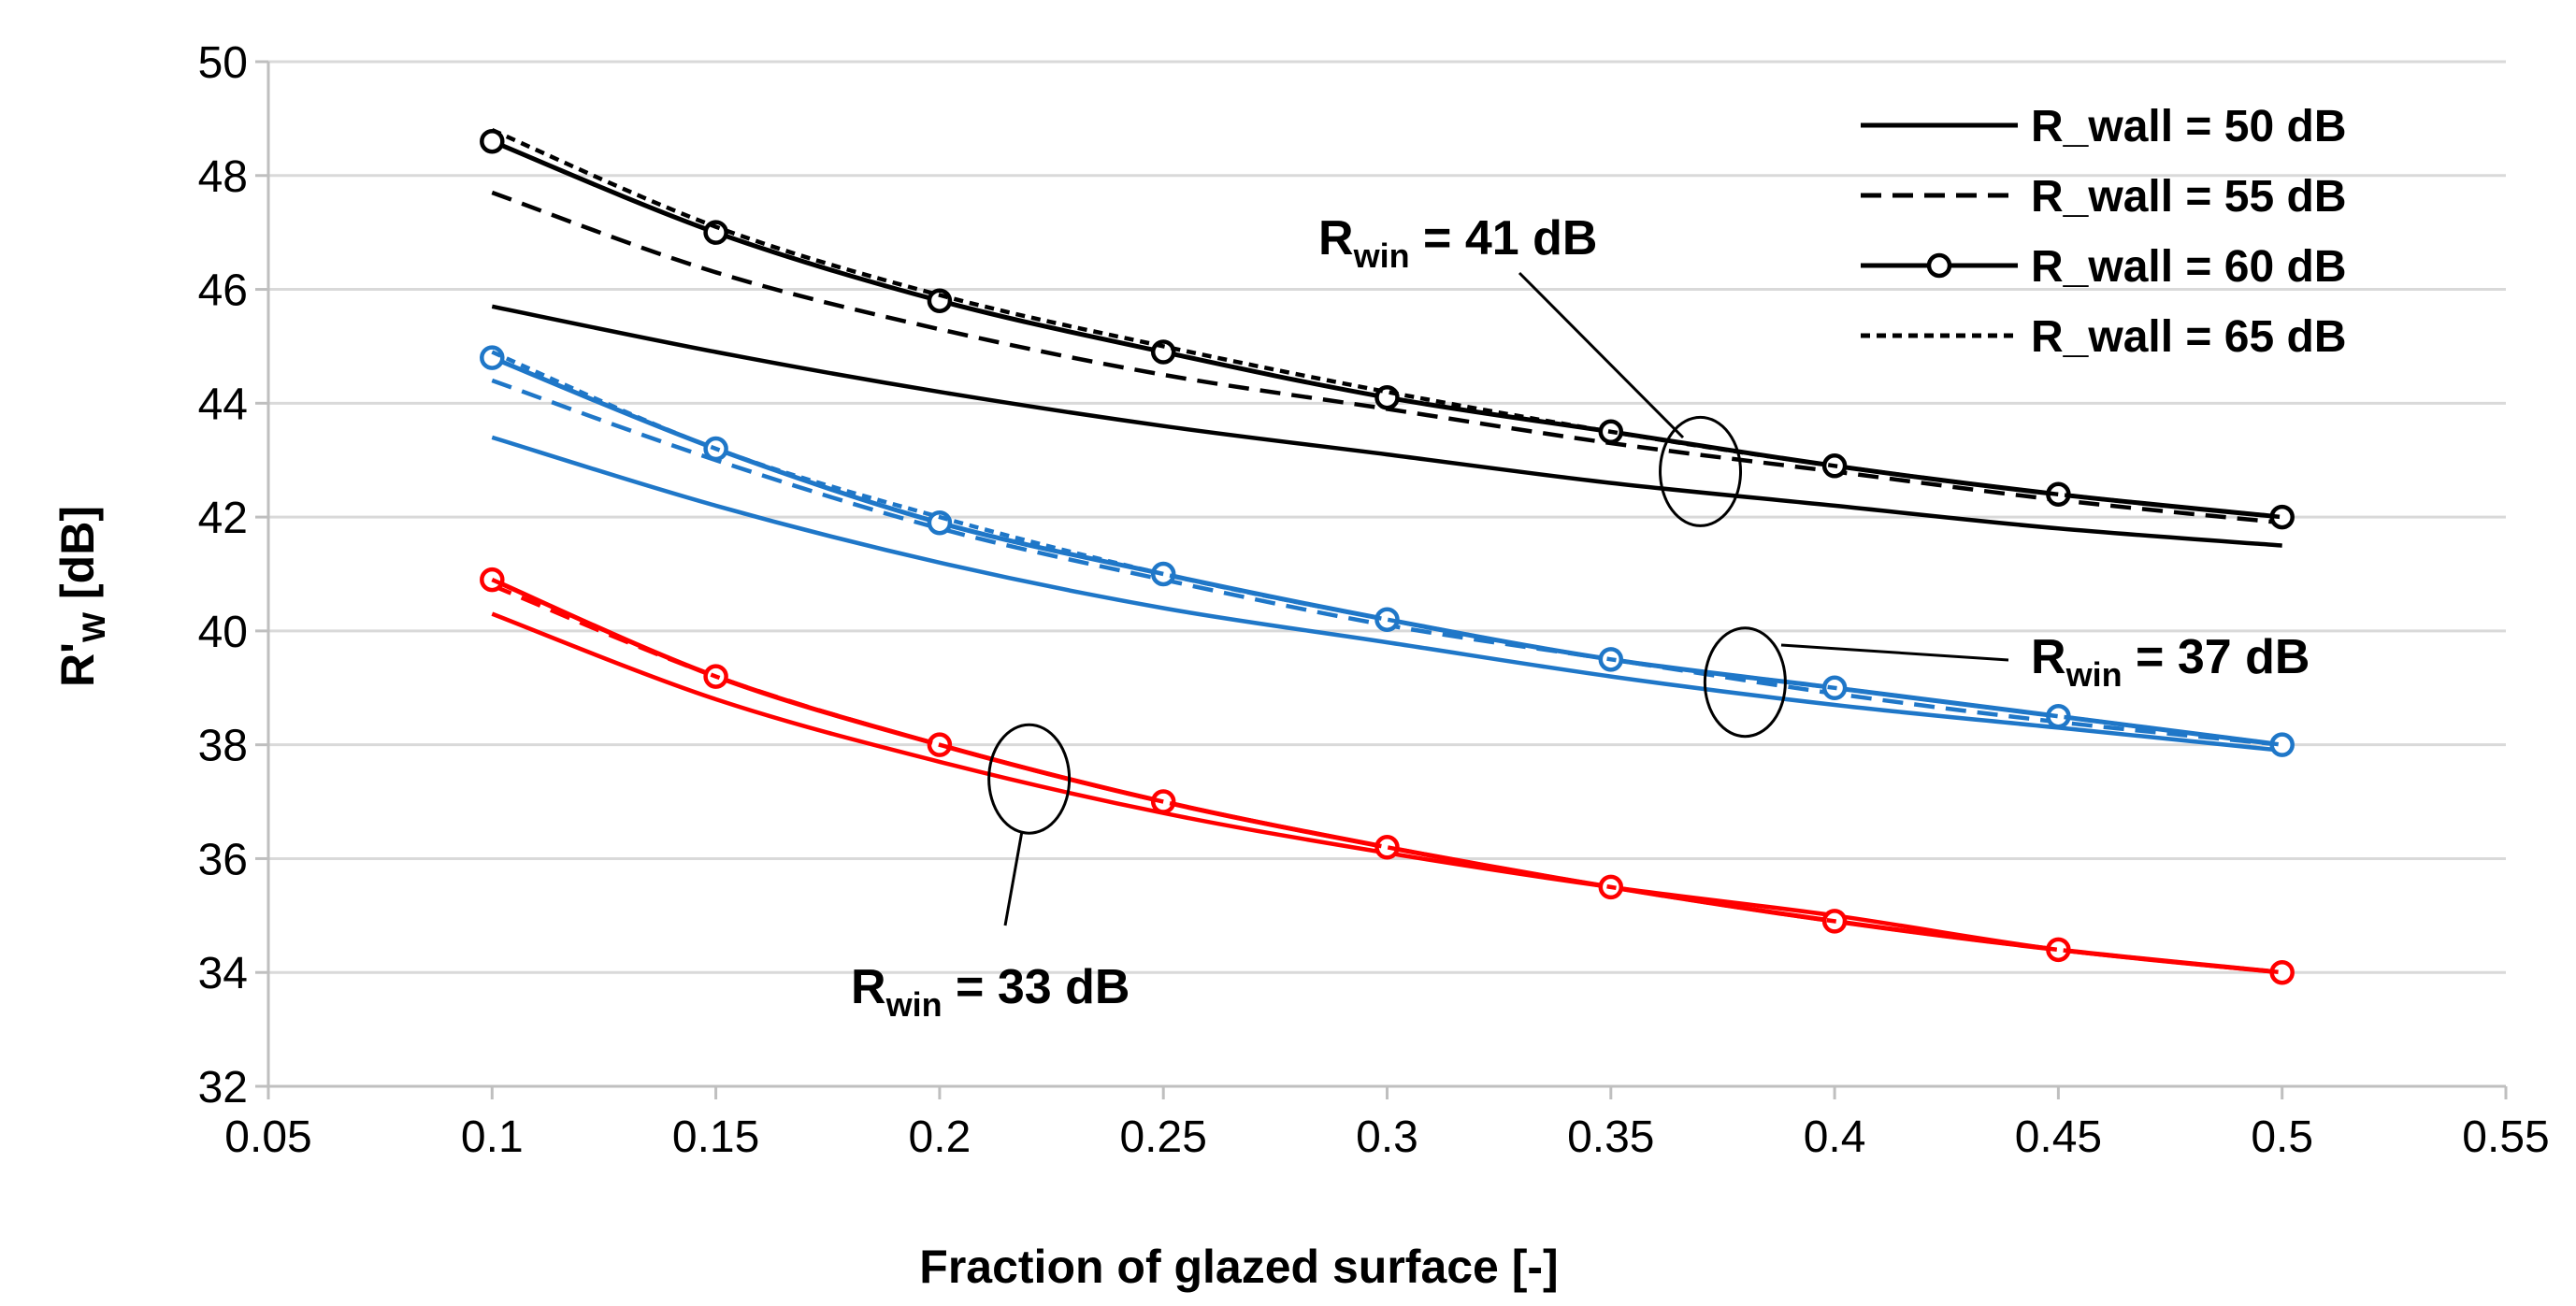 The width and height of the screenshot is (2576, 1306). Describe the element at coordinates (2188, 267) in the screenshot. I see `legend-label: R_wall = 60 dB` at that location.